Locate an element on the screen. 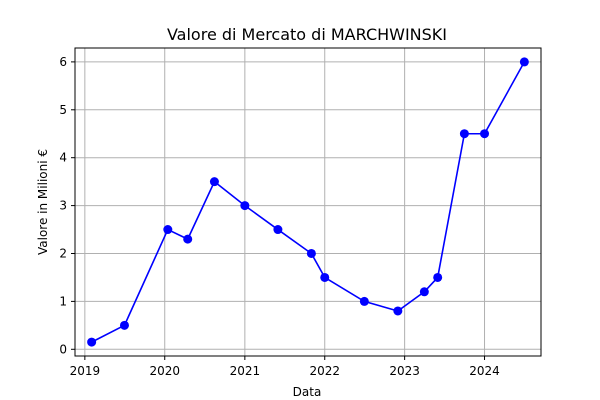 The image size is (600, 400). x-axis-label: Data is located at coordinates (307, 392).